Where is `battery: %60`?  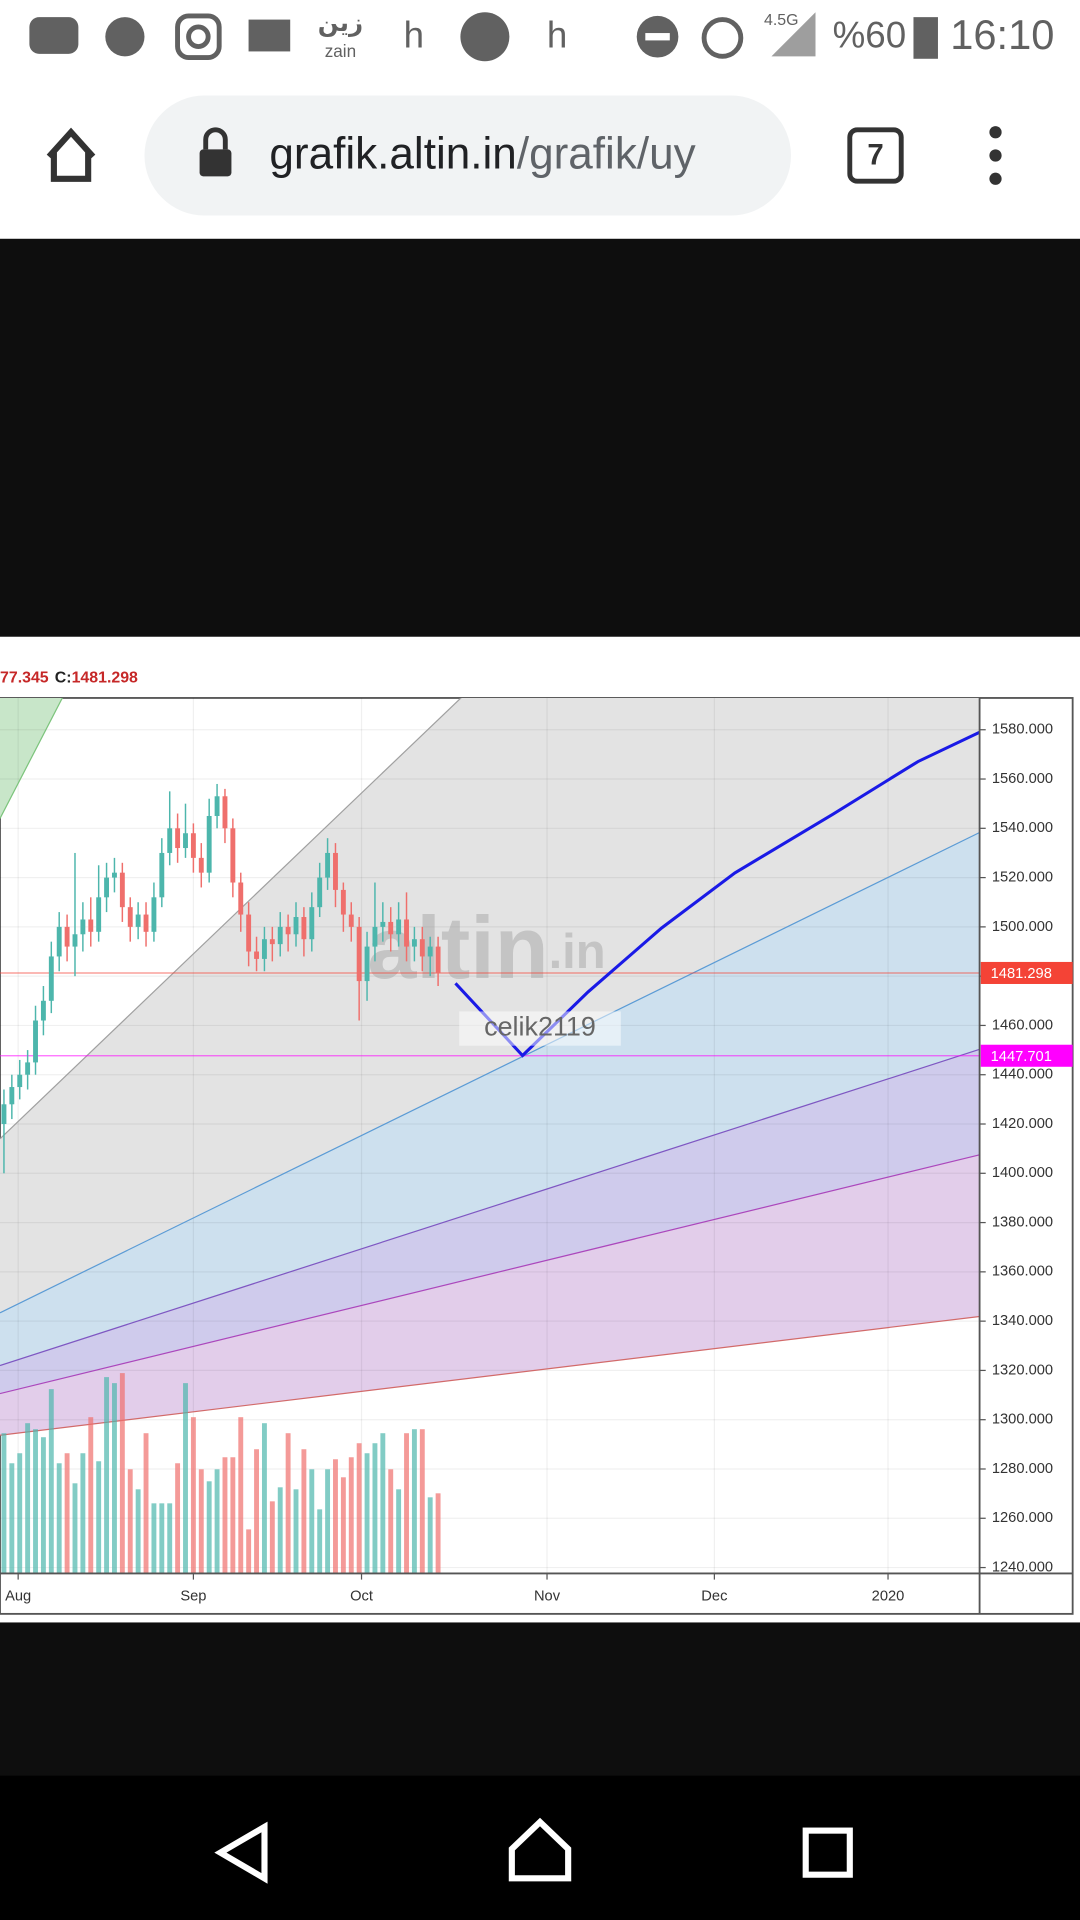 battery: %60 is located at coordinates (870, 35).